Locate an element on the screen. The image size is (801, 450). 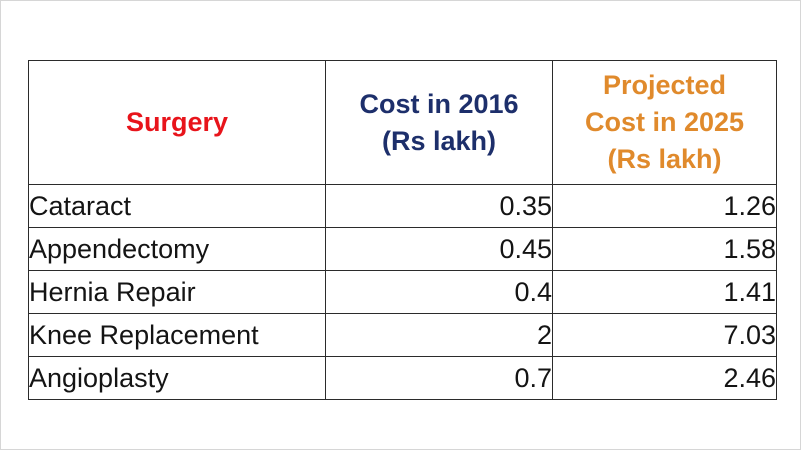
table-row: Cataract 0.35 1.26 is located at coordinates (402, 206).